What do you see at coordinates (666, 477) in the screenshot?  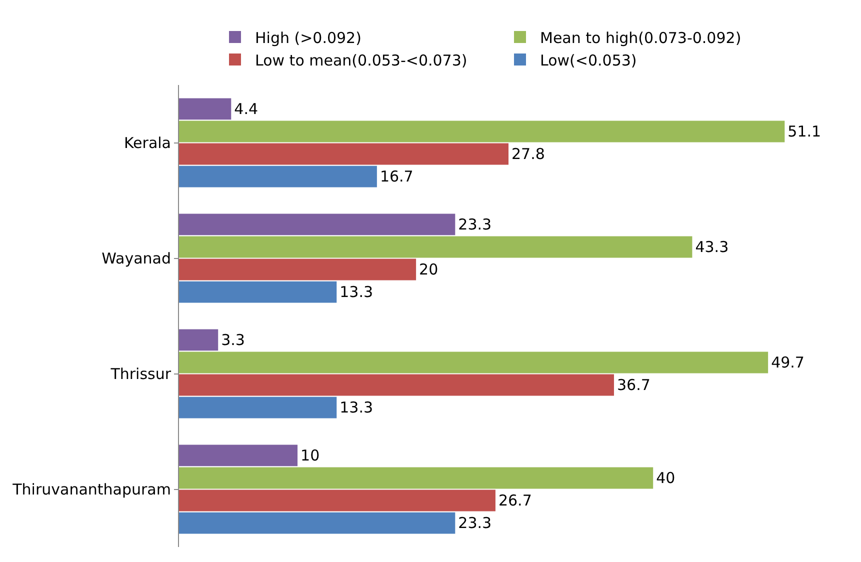 I see `data-label: 40` at bounding box center [666, 477].